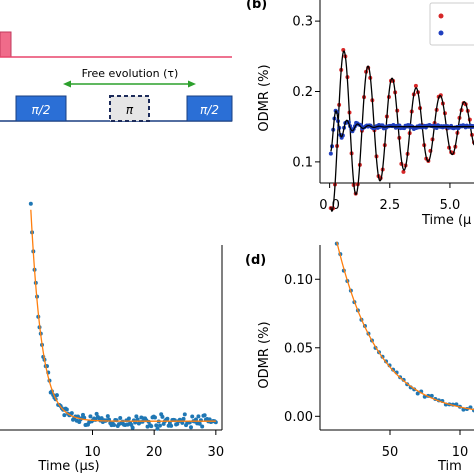 The height and width of the screenshot is (474, 474). I want to click on y-tick-label: 0.1, so click(302, 162).